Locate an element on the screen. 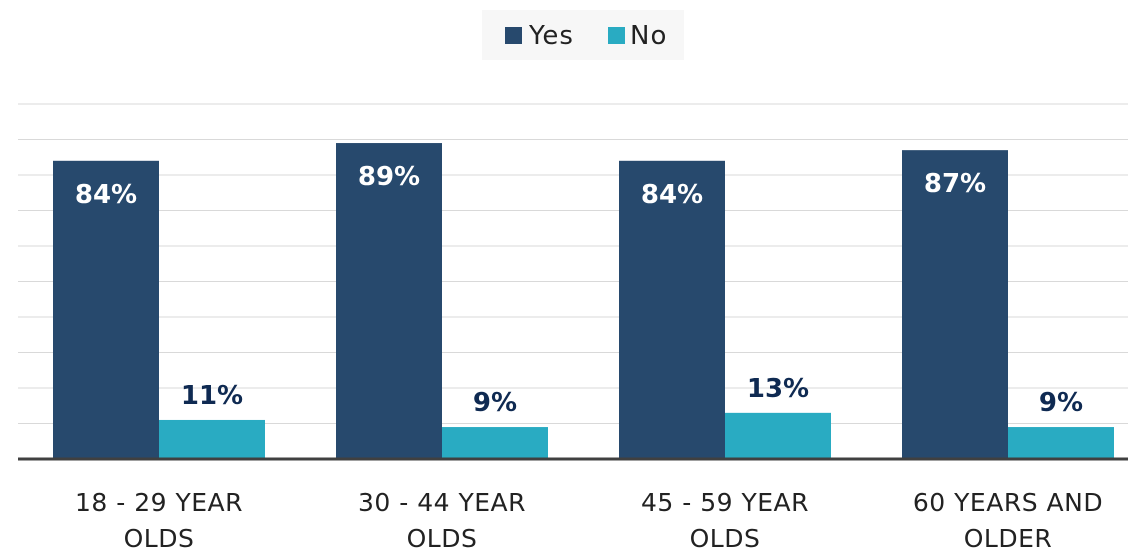 The width and height of the screenshot is (1128, 554). value-label-yes-1: 84% is located at coordinates (106, 195).